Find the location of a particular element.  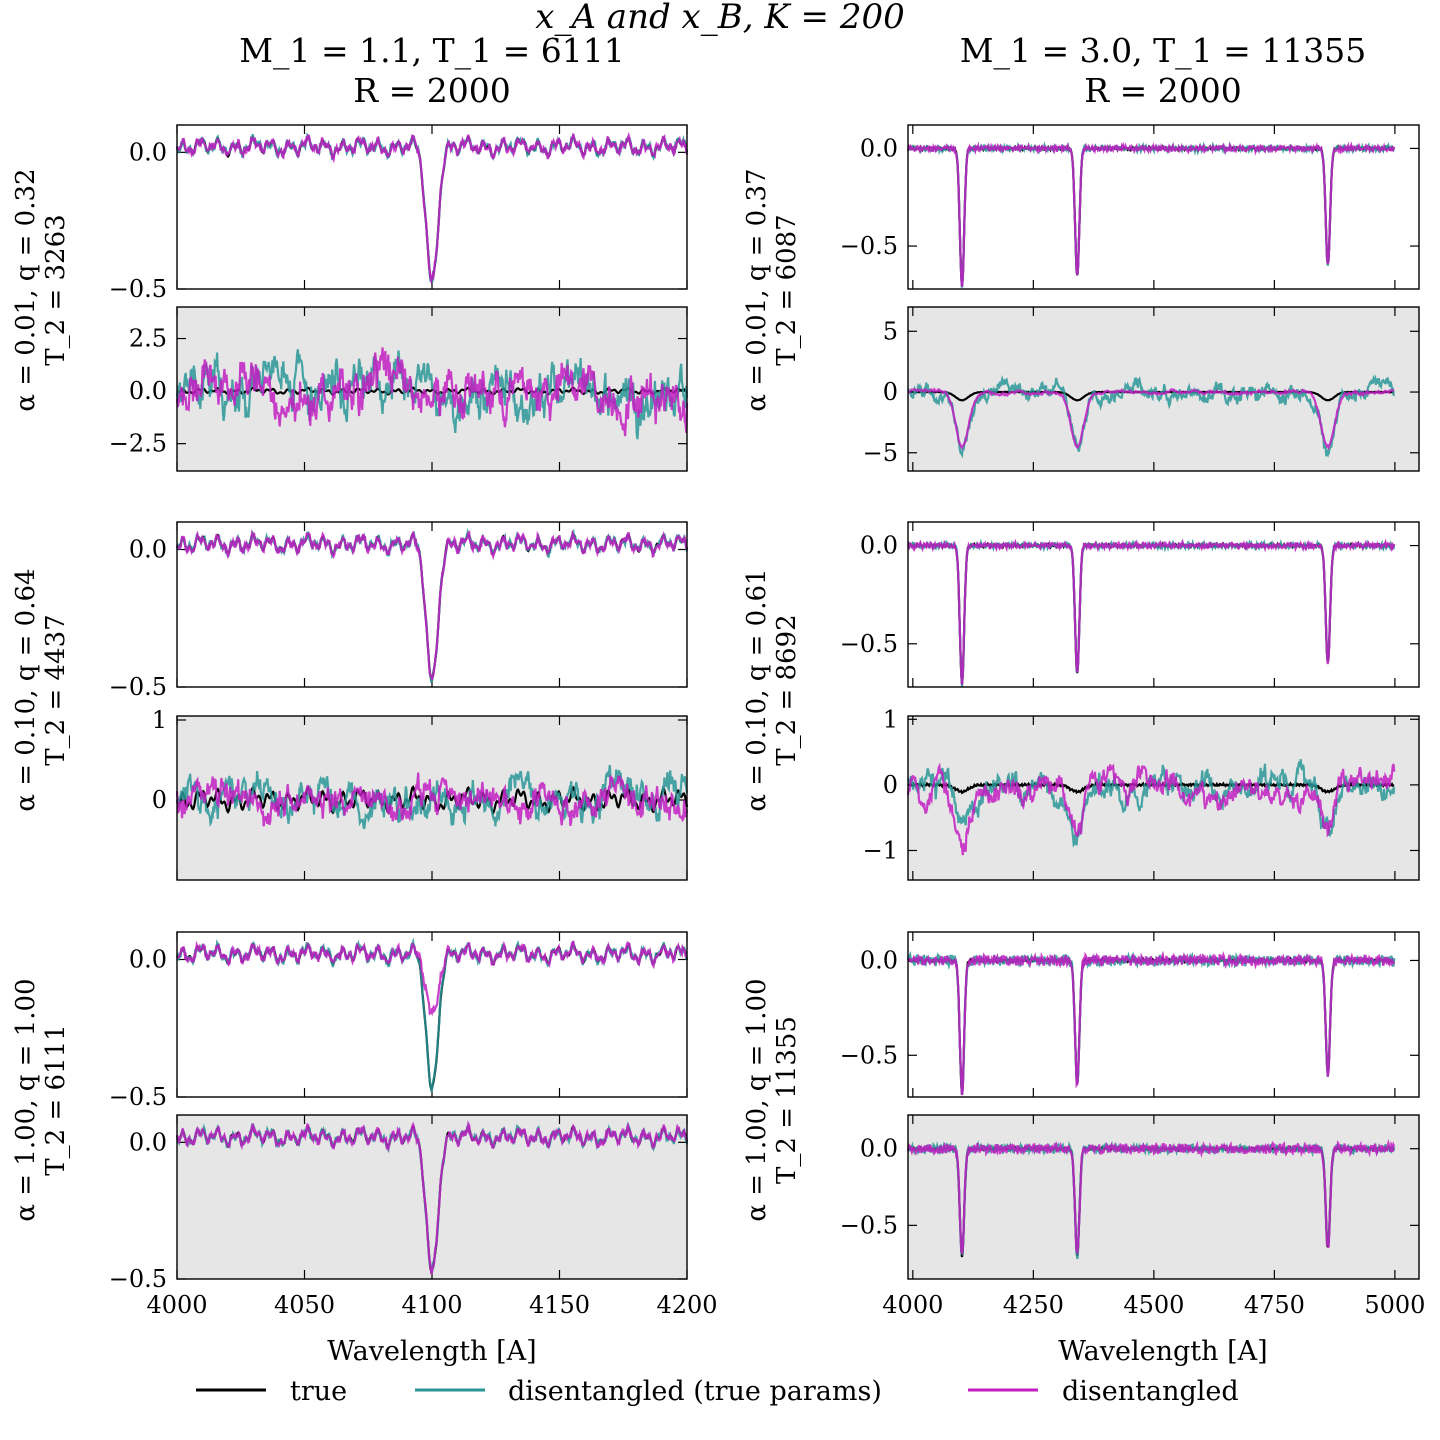

right-column-subtitle: R = 2000 is located at coordinates (1162, 90).